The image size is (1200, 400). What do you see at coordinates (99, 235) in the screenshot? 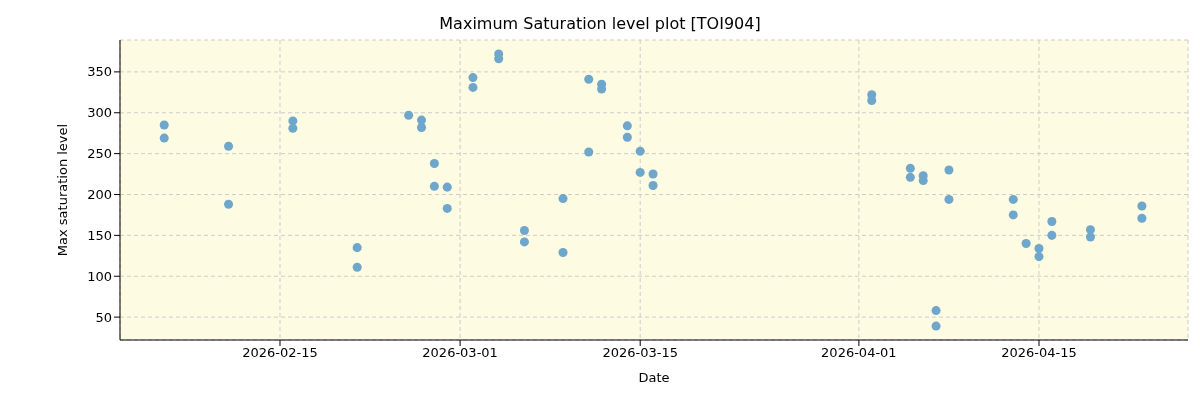
I see `y-tick-label: 150` at bounding box center [99, 235].